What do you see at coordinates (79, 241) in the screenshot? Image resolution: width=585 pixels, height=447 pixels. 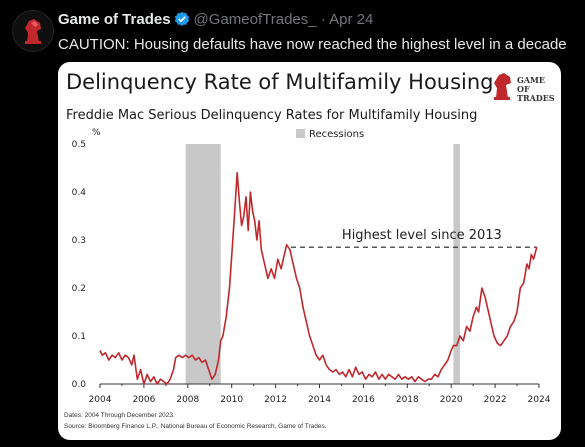 I see `y-tick-label: 0.3` at bounding box center [79, 241].